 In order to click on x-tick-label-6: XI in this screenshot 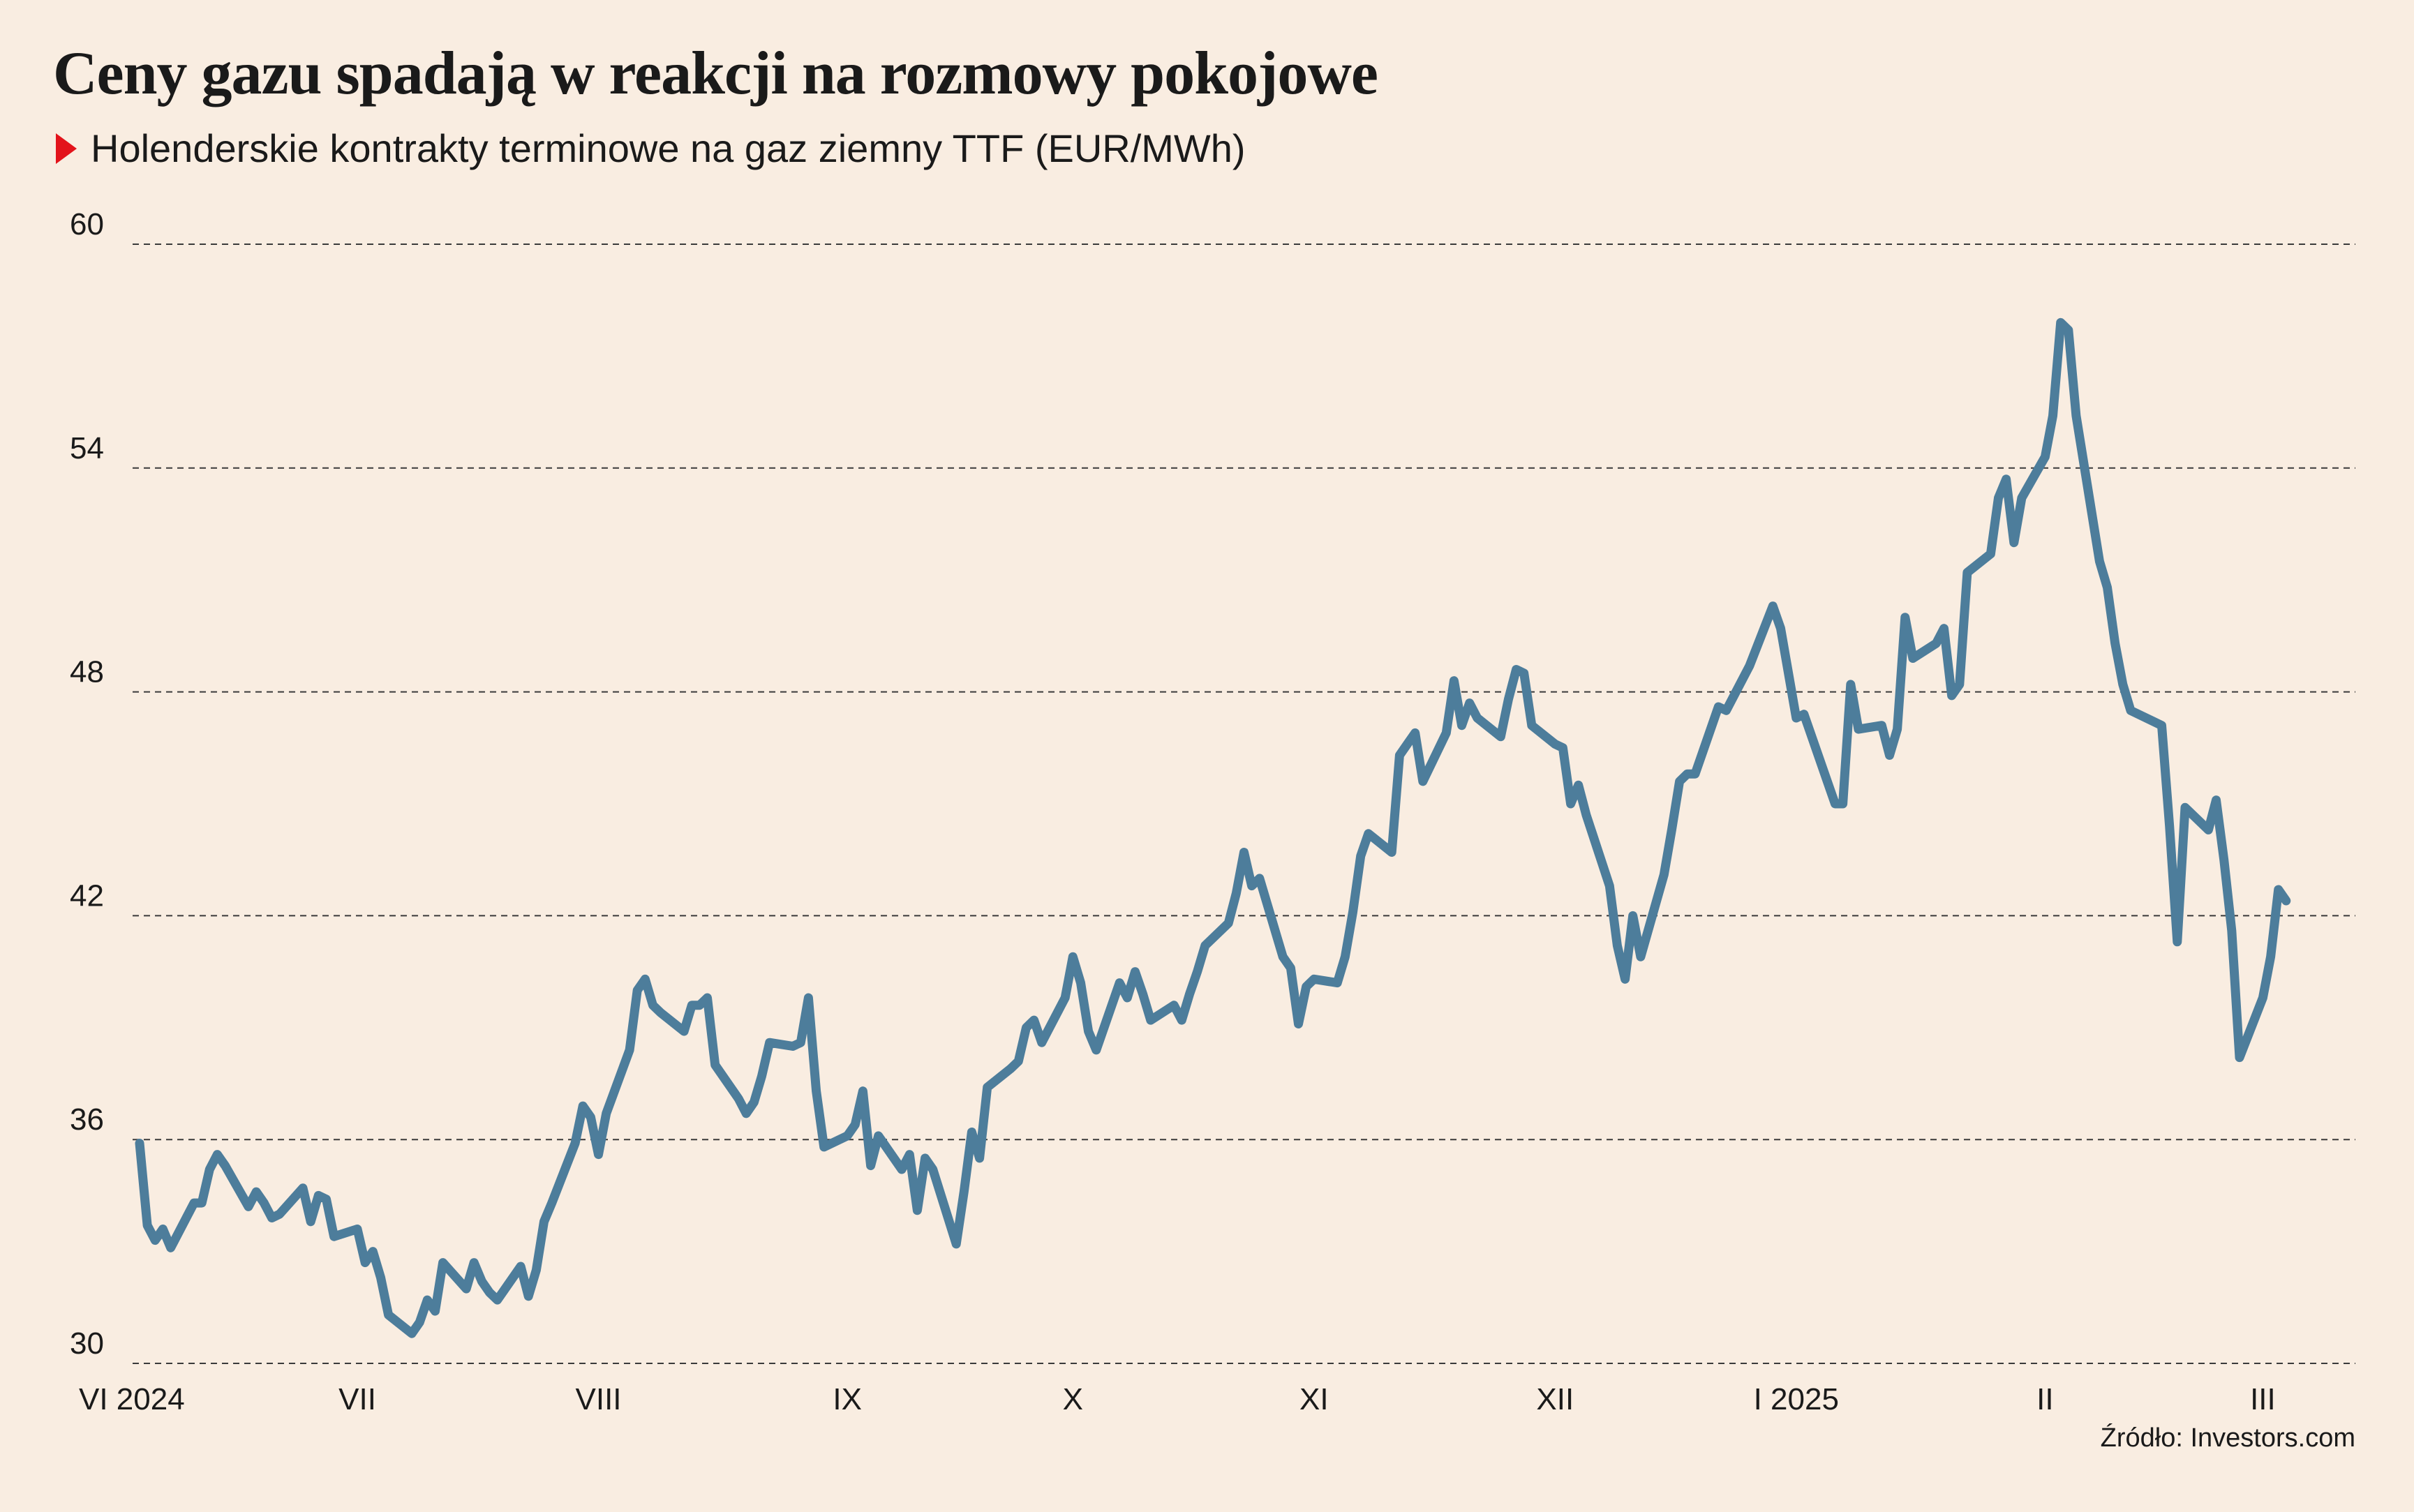, I will do `click(1314, 1399)`.